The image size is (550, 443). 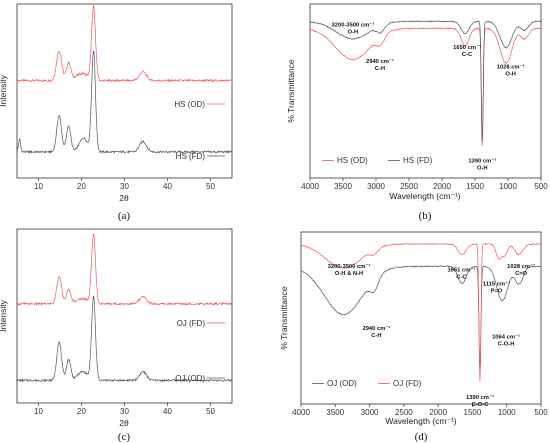 What do you see at coordinates (521, 266) in the screenshot?
I see `annotation-d-4: 1028 cm⁻¹` at bounding box center [521, 266].